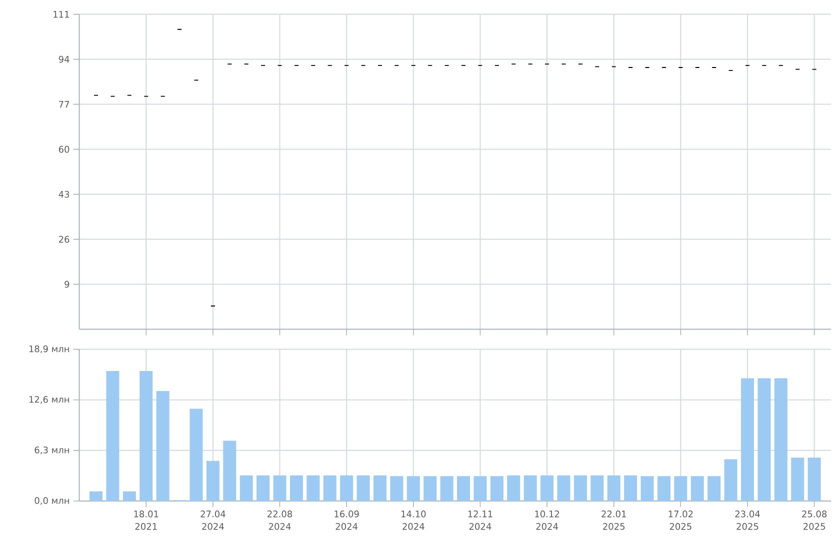 The image size is (840, 550). Describe the element at coordinates (814, 520) in the screenshot. I see `x-tick-label: 25.08 2025` at that location.